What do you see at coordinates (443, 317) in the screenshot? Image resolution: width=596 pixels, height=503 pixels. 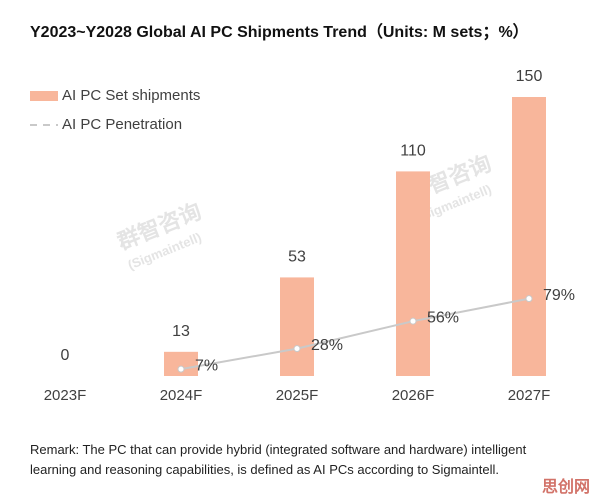 I see `data-label: 56%` at bounding box center [443, 317].